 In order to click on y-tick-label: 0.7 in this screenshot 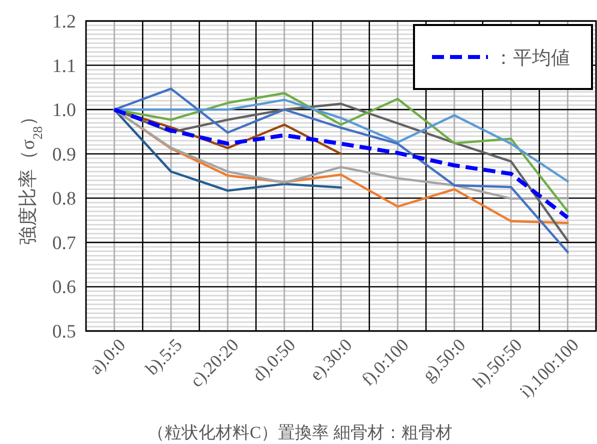, I will do `click(64, 243)`.